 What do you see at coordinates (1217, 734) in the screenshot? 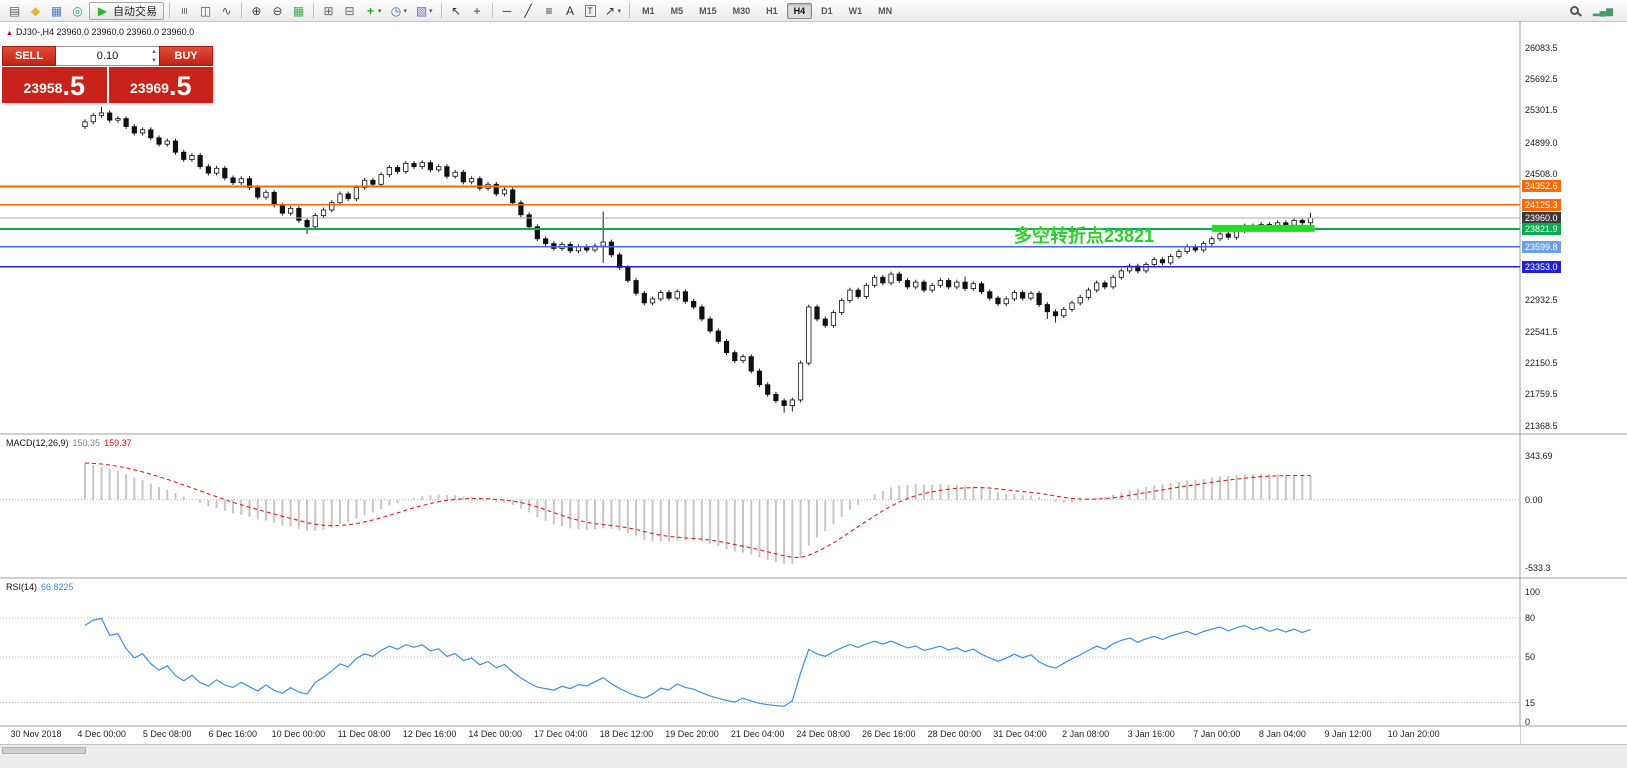
I see `time-label: 7 Jan 00:00` at bounding box center [1217, 734].